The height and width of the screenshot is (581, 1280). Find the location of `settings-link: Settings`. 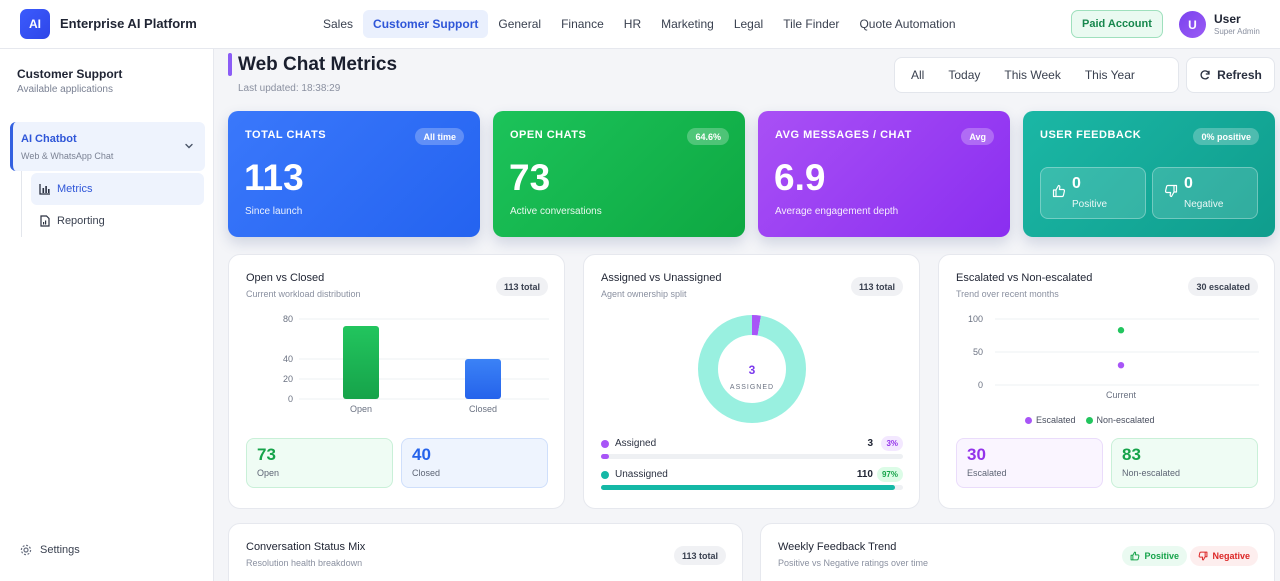

settings-link: Settings is located at coordinates (50, 550).